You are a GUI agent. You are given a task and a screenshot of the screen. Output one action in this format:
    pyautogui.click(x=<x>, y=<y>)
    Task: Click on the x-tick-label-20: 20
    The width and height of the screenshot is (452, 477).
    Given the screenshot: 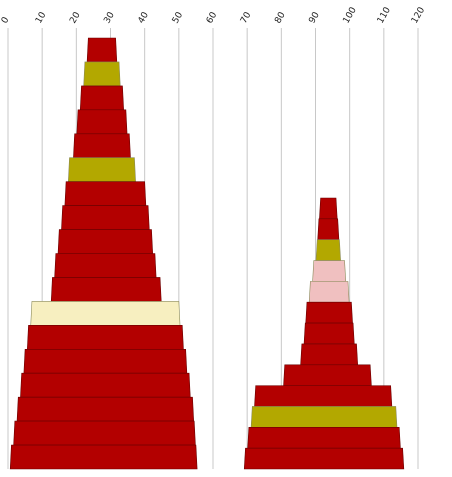 What is the action you would take?
    pyautogui.click(x=75, y=17)
    